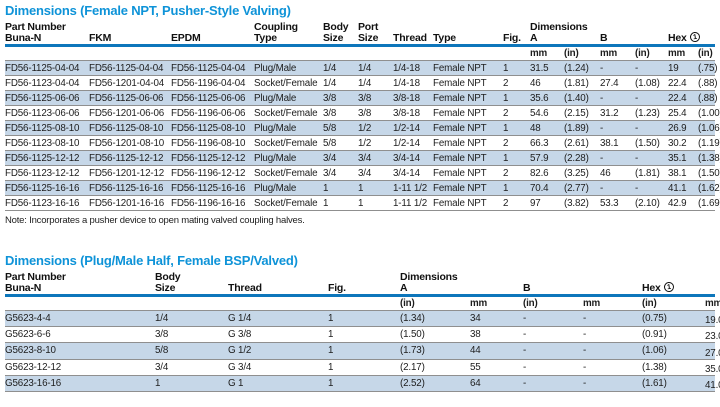 The image size is (720, 407). Describe the element at coordinates (406, 128) in the screenshot. I see `table-cell: 1/2-14` at that location.